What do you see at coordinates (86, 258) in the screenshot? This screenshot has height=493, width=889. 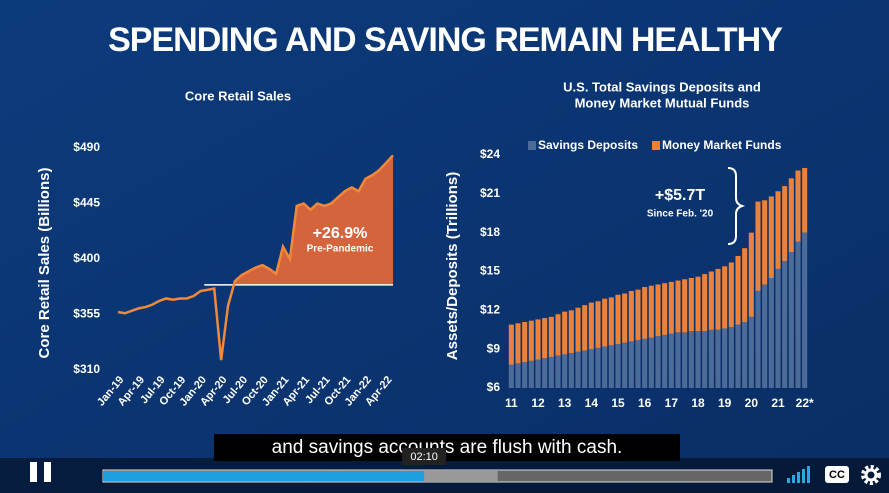 I see `y-tick-label: $400` at bounding box center [86, 258].